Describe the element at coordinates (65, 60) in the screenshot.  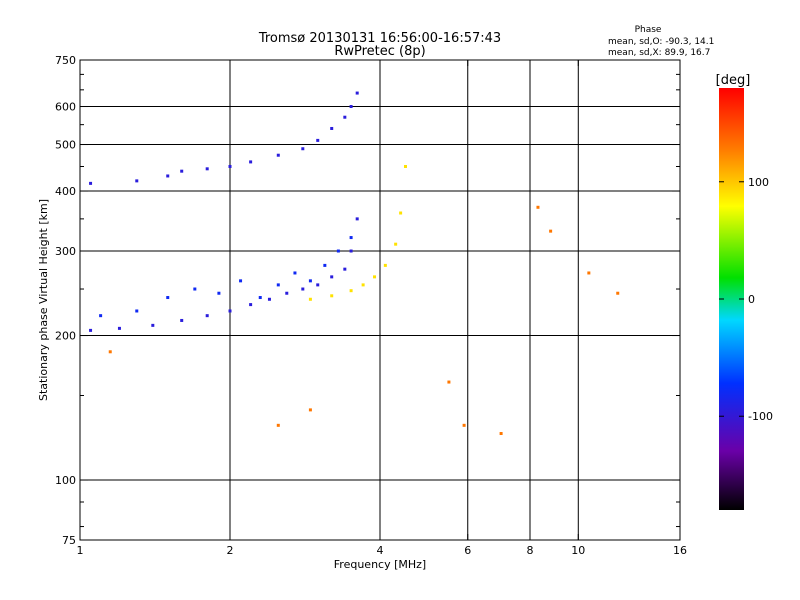
I see `y-tick-label: 750` at that location.